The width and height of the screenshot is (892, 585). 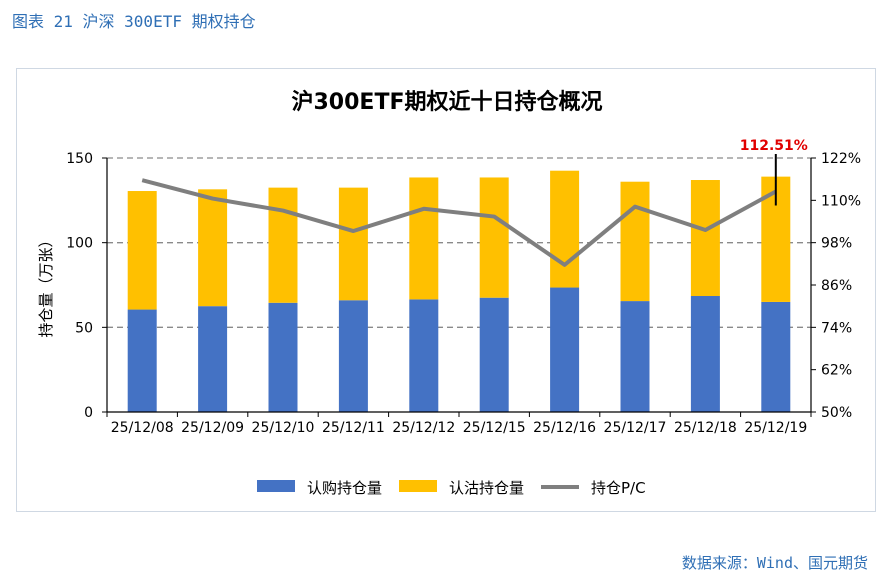 What do you see at coordinates (836, 413) in the screenshot?
I see `y2-tick-label: 50%` at bounding box center [836, 413].